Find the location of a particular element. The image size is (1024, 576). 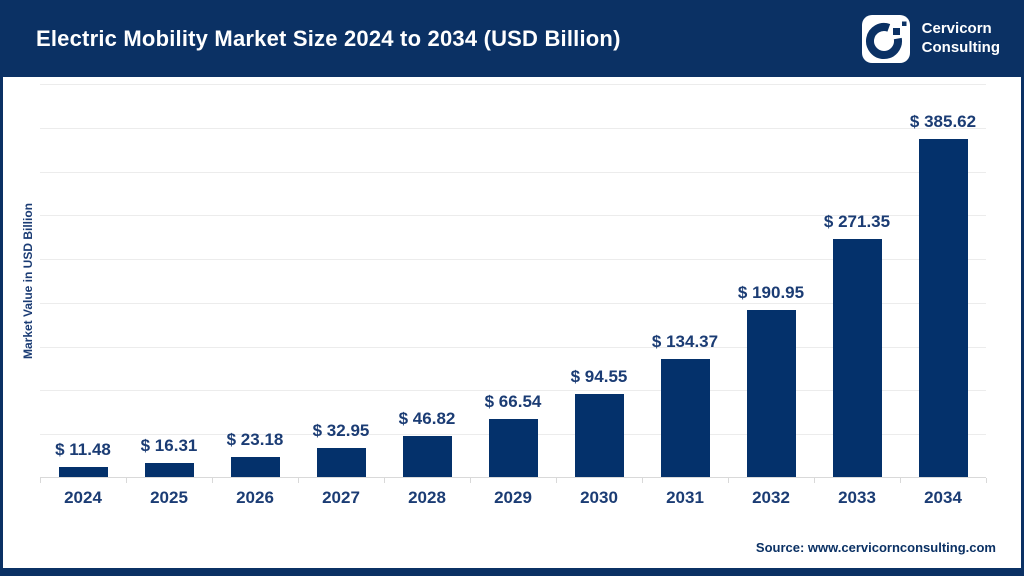

bar-2027 is located at coordinates (341, 462).